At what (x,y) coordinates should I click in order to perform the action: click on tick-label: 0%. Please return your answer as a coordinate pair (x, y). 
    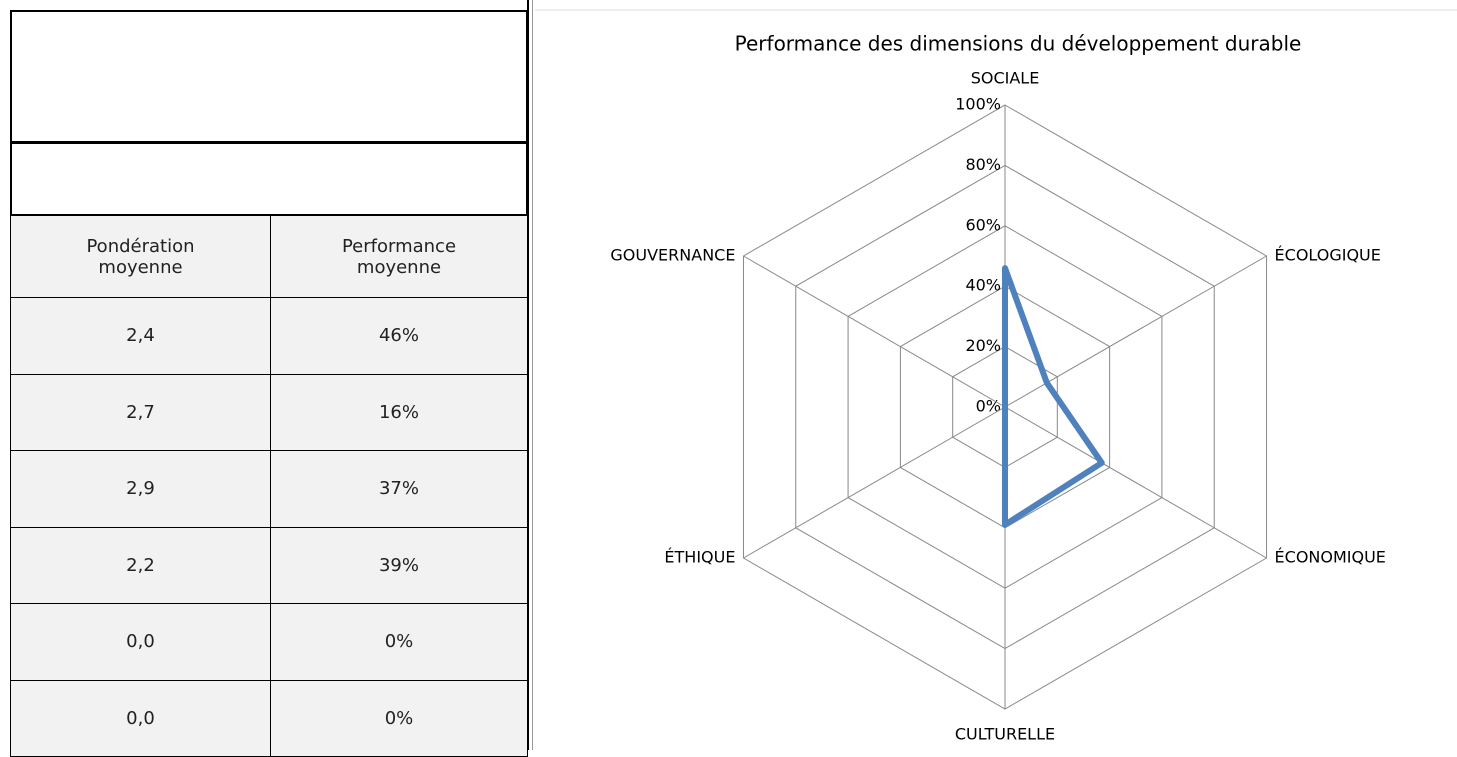
    Looking at the image, I should click on (988, 406).